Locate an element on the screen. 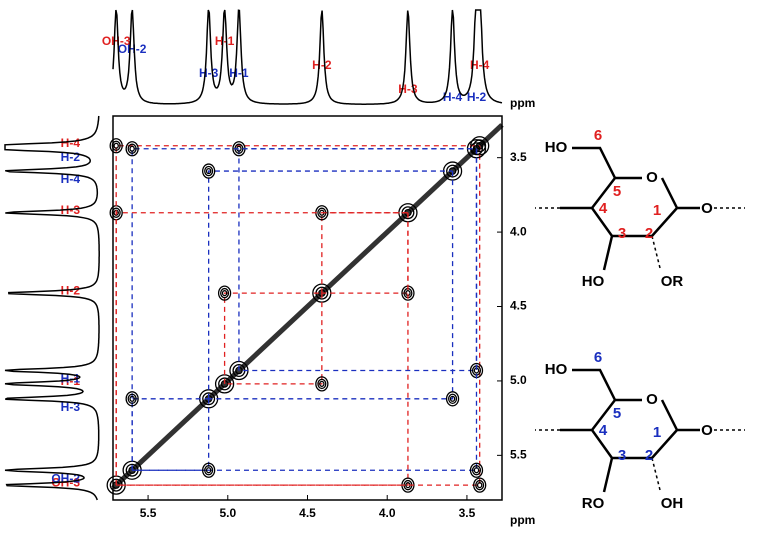 This screenshot has width=762, height=537. structure-top: HO 6 5 O 4 1 O 3 2 HO OR is located at coordinates (640, 208).